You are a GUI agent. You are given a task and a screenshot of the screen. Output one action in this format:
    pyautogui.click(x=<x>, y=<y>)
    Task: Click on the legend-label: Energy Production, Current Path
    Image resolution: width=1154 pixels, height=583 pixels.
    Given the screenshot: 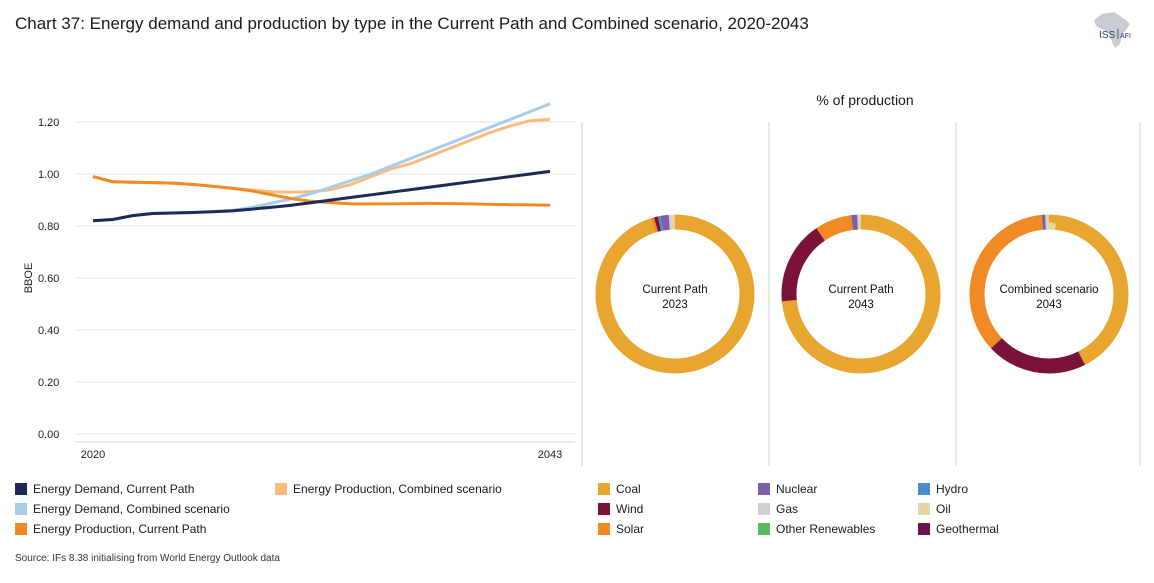 What is the action you would take?
    pyautogui.click(x=120, y=529)
    